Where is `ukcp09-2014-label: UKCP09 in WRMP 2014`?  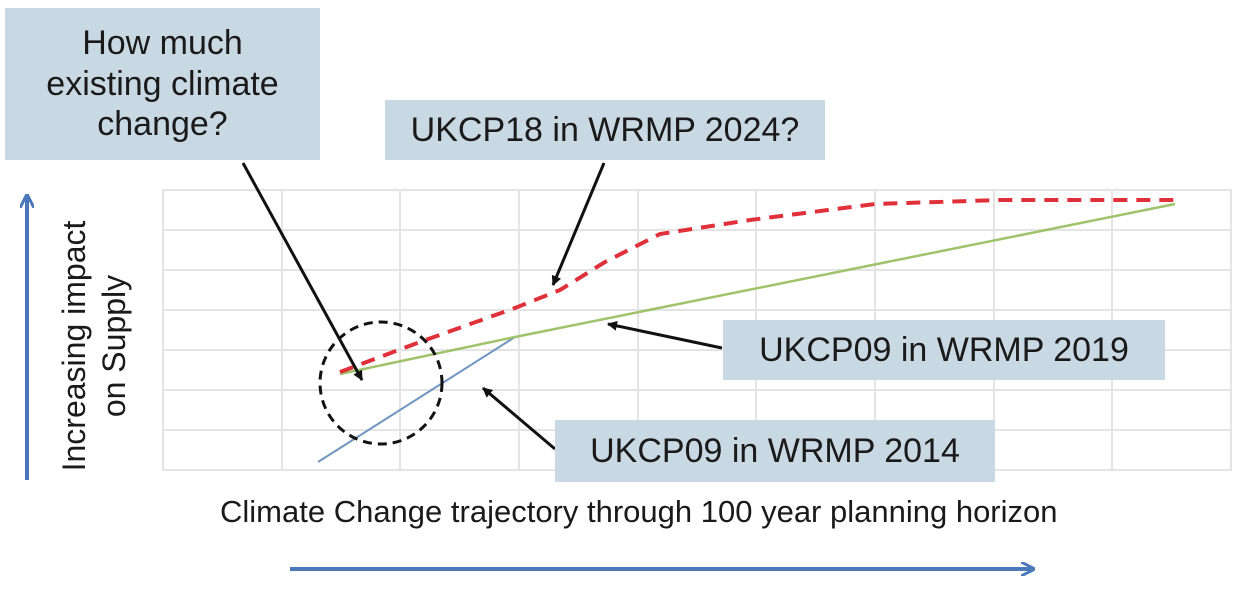
ukcp09-2014-label: UKCP09 in WRMP 2014 is located at coordinates (775, 450).